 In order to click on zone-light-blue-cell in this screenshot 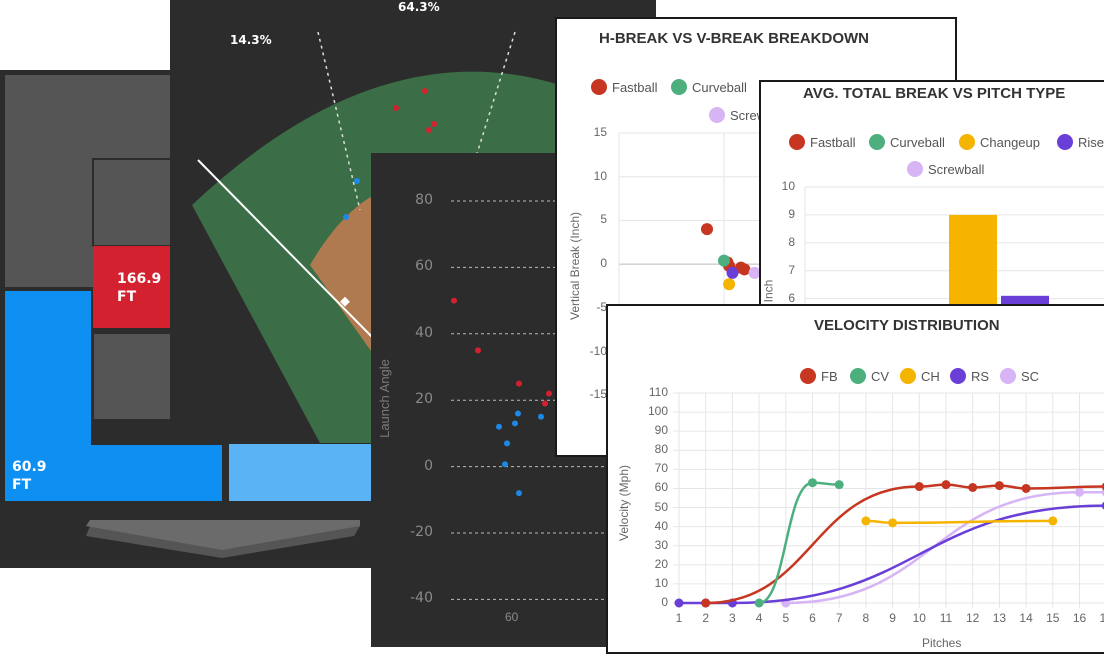, I will do `click(303, 472)`.